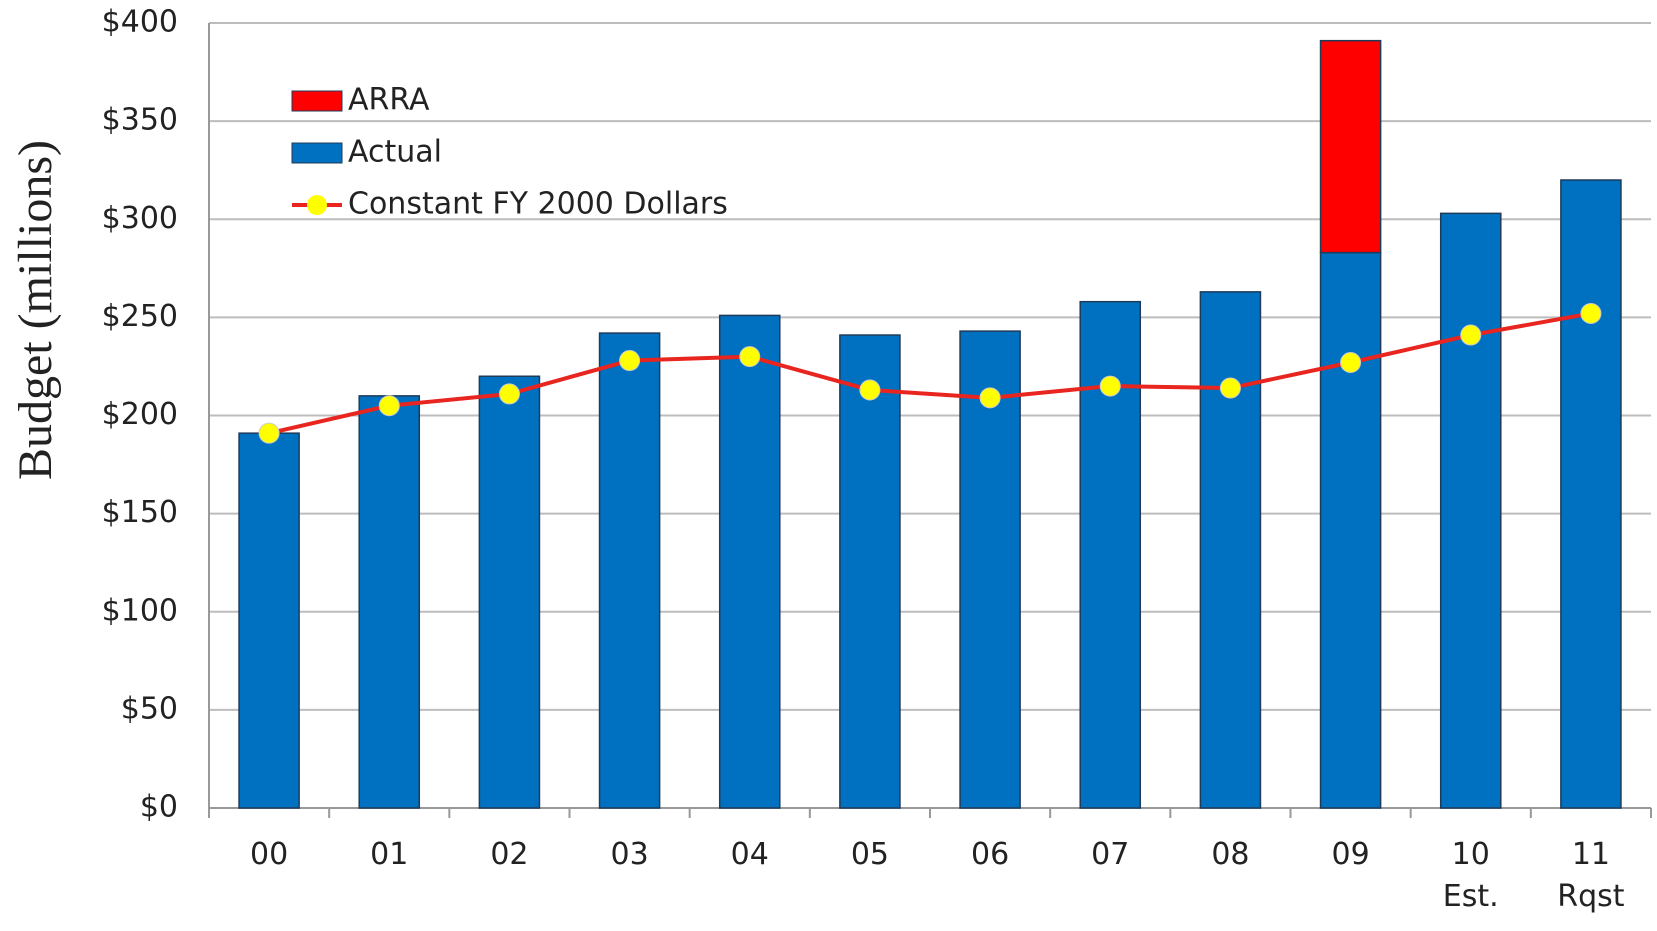  Describe the element at coordinates (269, 854) in the screenshot. I see `x-tick-label: 00` at that location.